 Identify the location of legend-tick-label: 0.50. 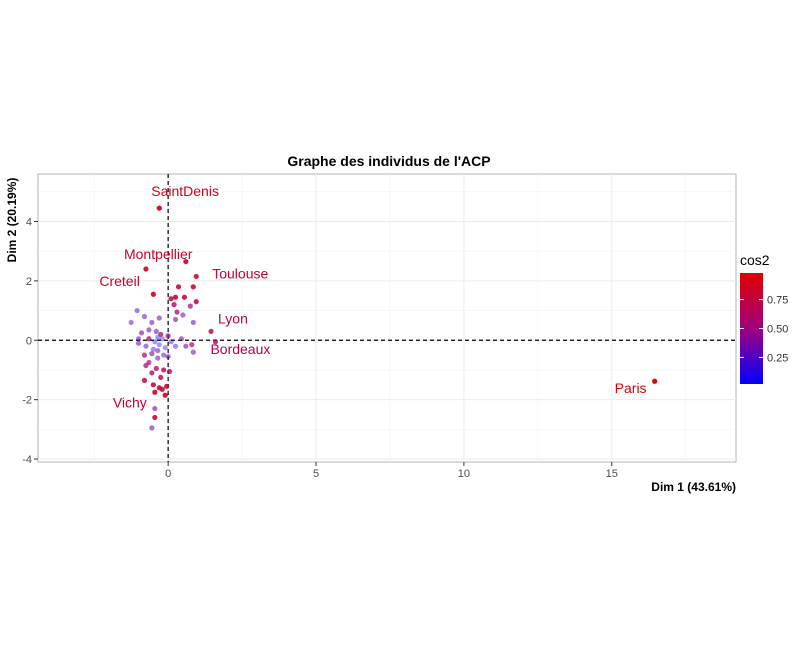
(777, 330).